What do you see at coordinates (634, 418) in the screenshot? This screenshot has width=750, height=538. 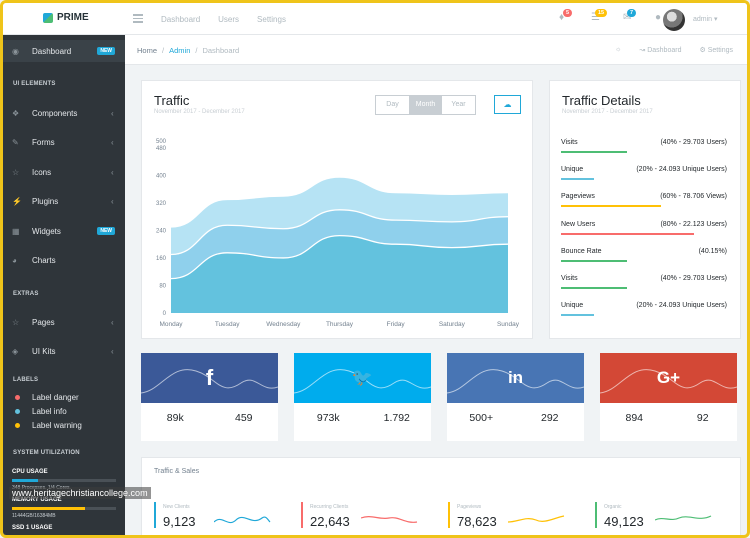 I see `social-stat-value: 894` at bounding box center [634, 418].